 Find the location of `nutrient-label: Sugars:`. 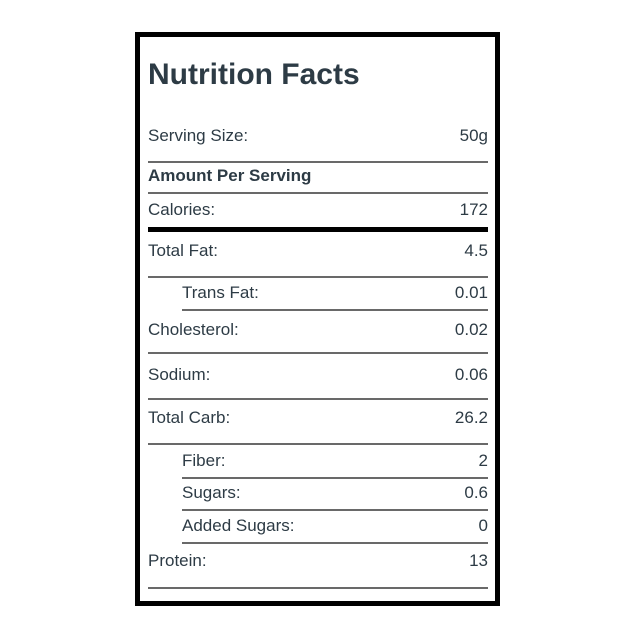

nutrient-label: Sugars: is located at coordinates (211, 492).